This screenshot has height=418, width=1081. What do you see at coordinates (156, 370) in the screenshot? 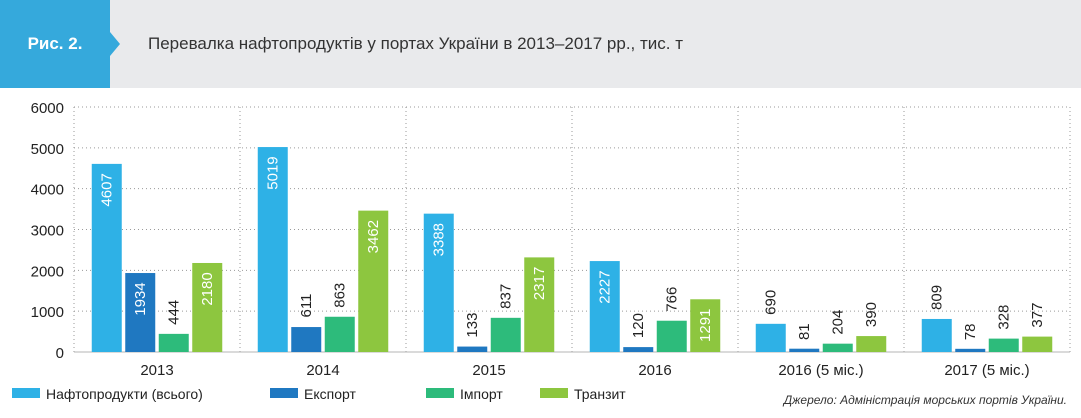
I see `x-tick-label: 2013` at bounding box center [156, 370].